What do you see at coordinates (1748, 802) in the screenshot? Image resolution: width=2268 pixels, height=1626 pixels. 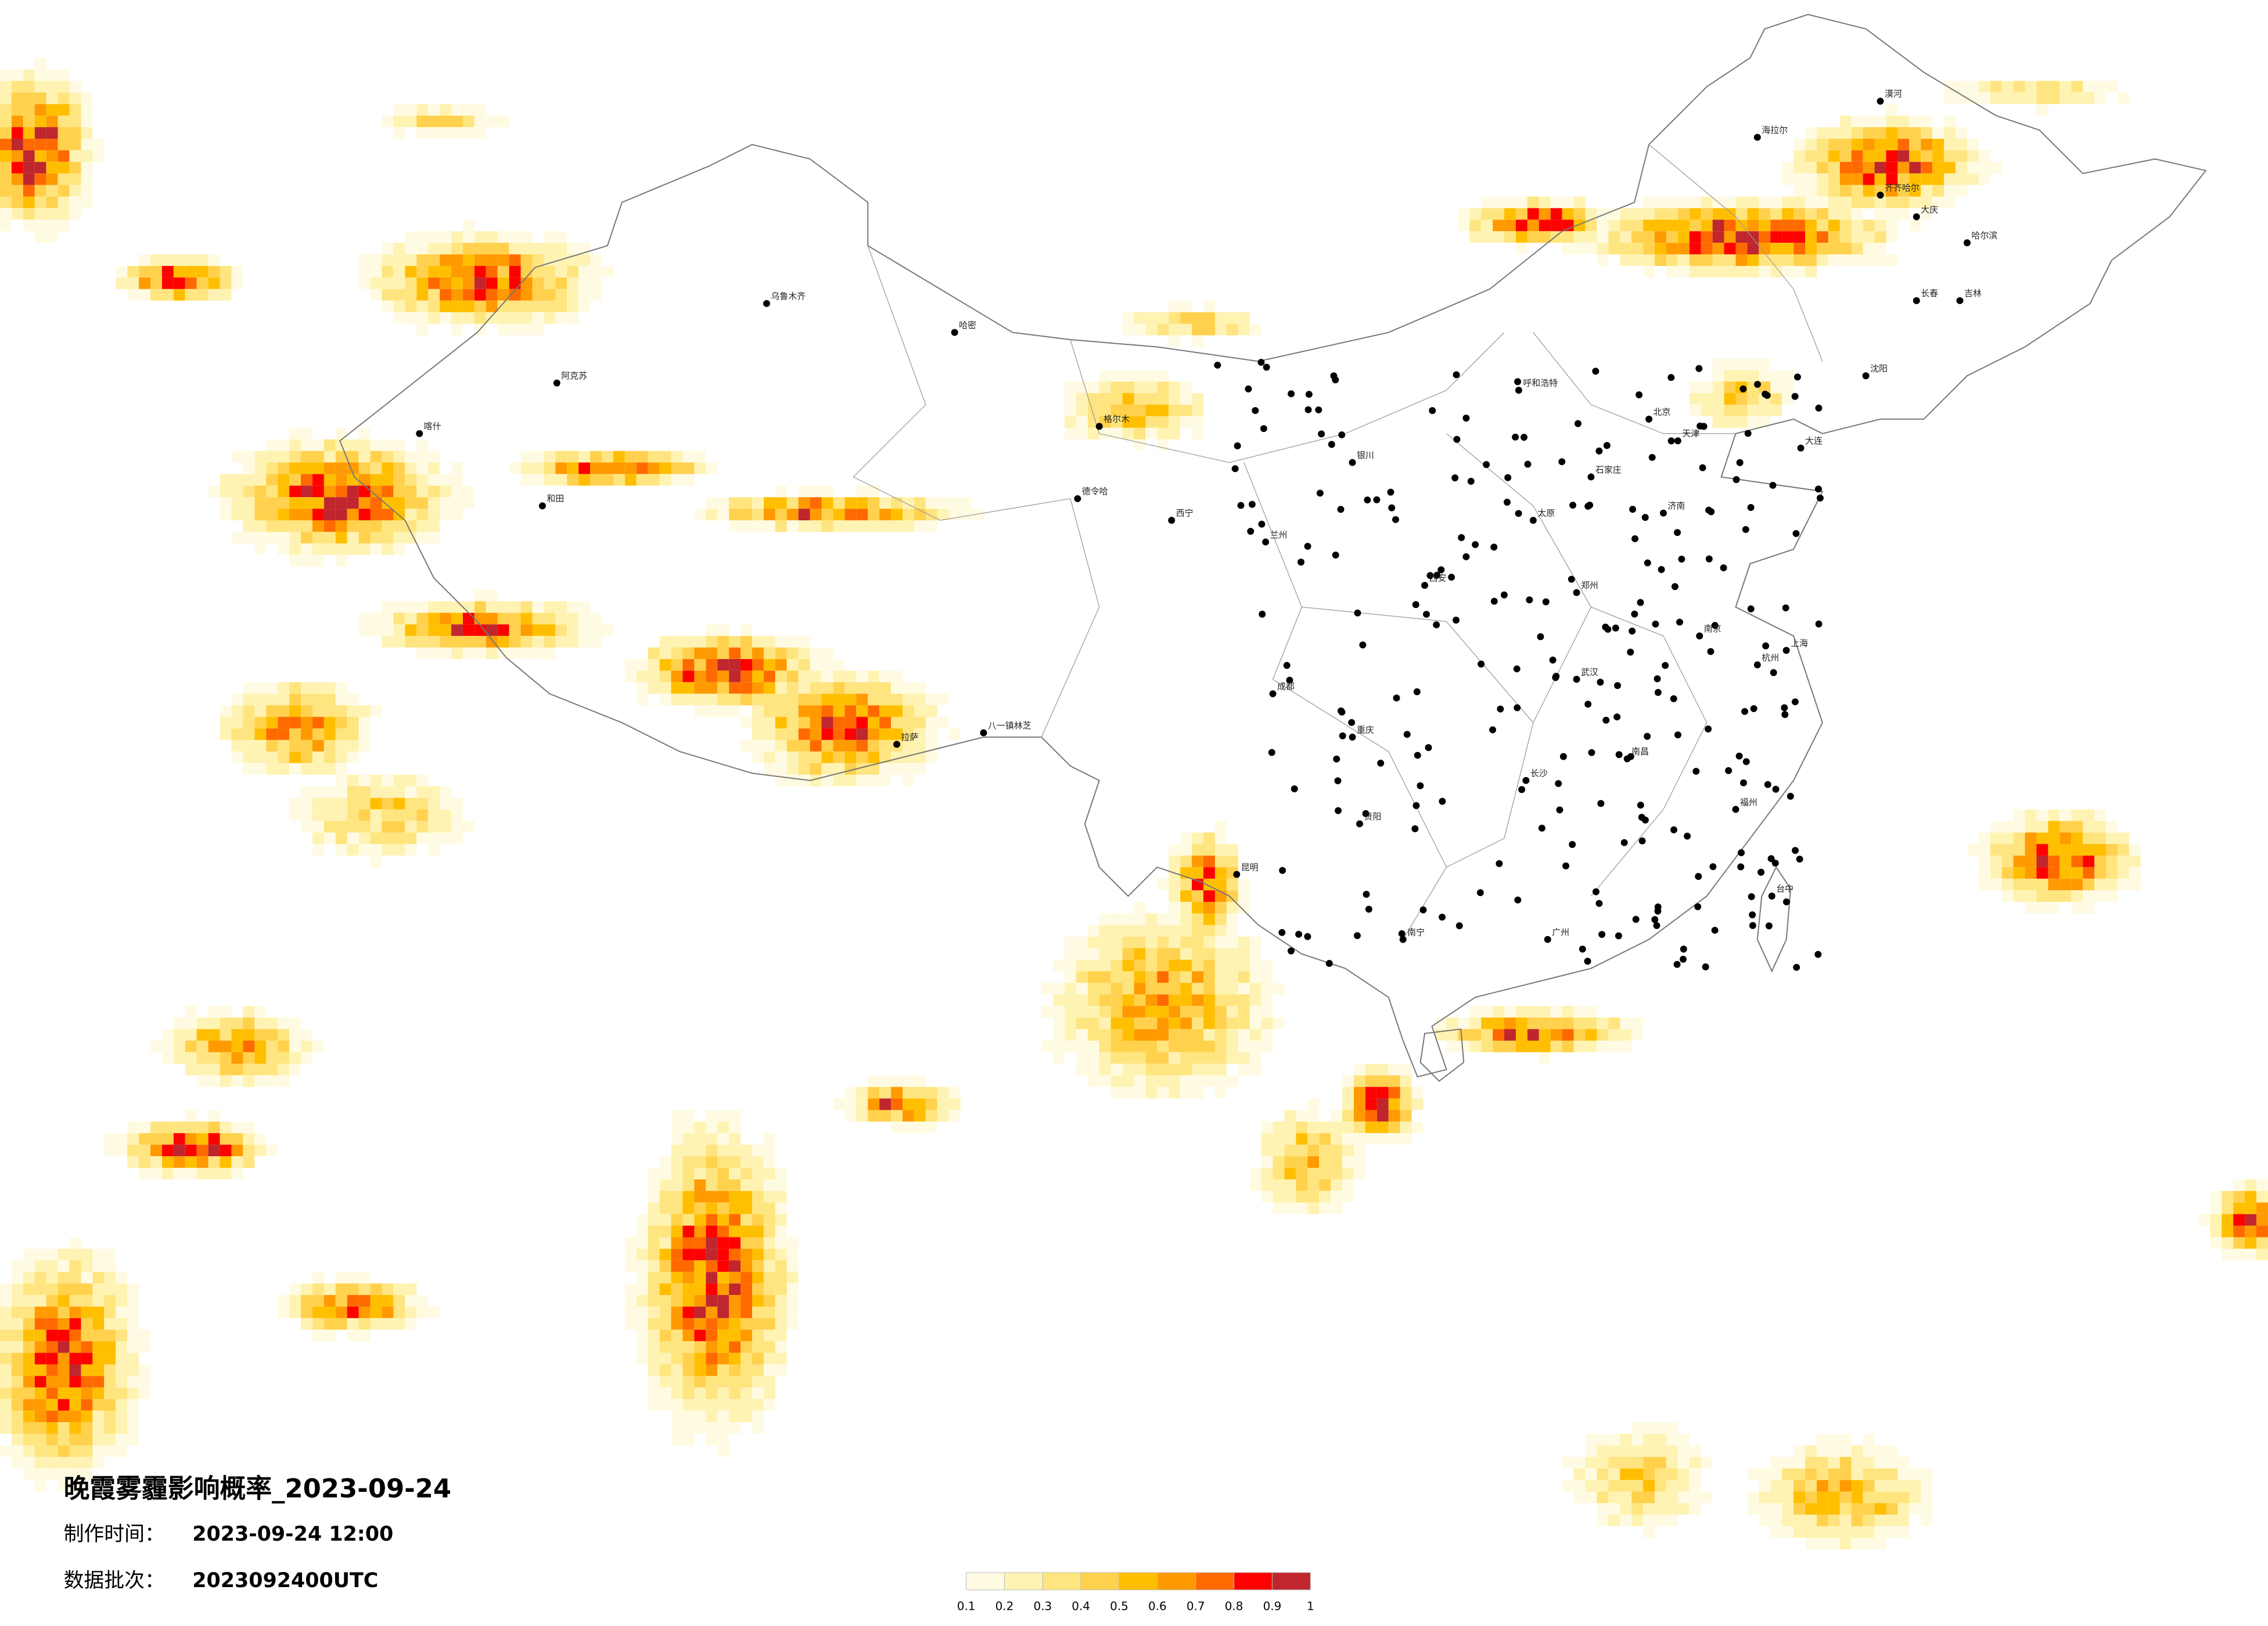 I see `city-label: 福州` at bounding box center [1748, 802].